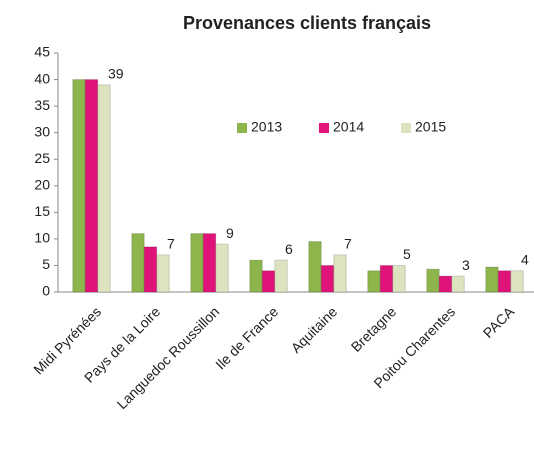 This screenshot has height=457, width=534. What do you see at coordinates (42, 184) in the screenshot?
I see `y-tick-label: 20` at bounding box center [42, 184].